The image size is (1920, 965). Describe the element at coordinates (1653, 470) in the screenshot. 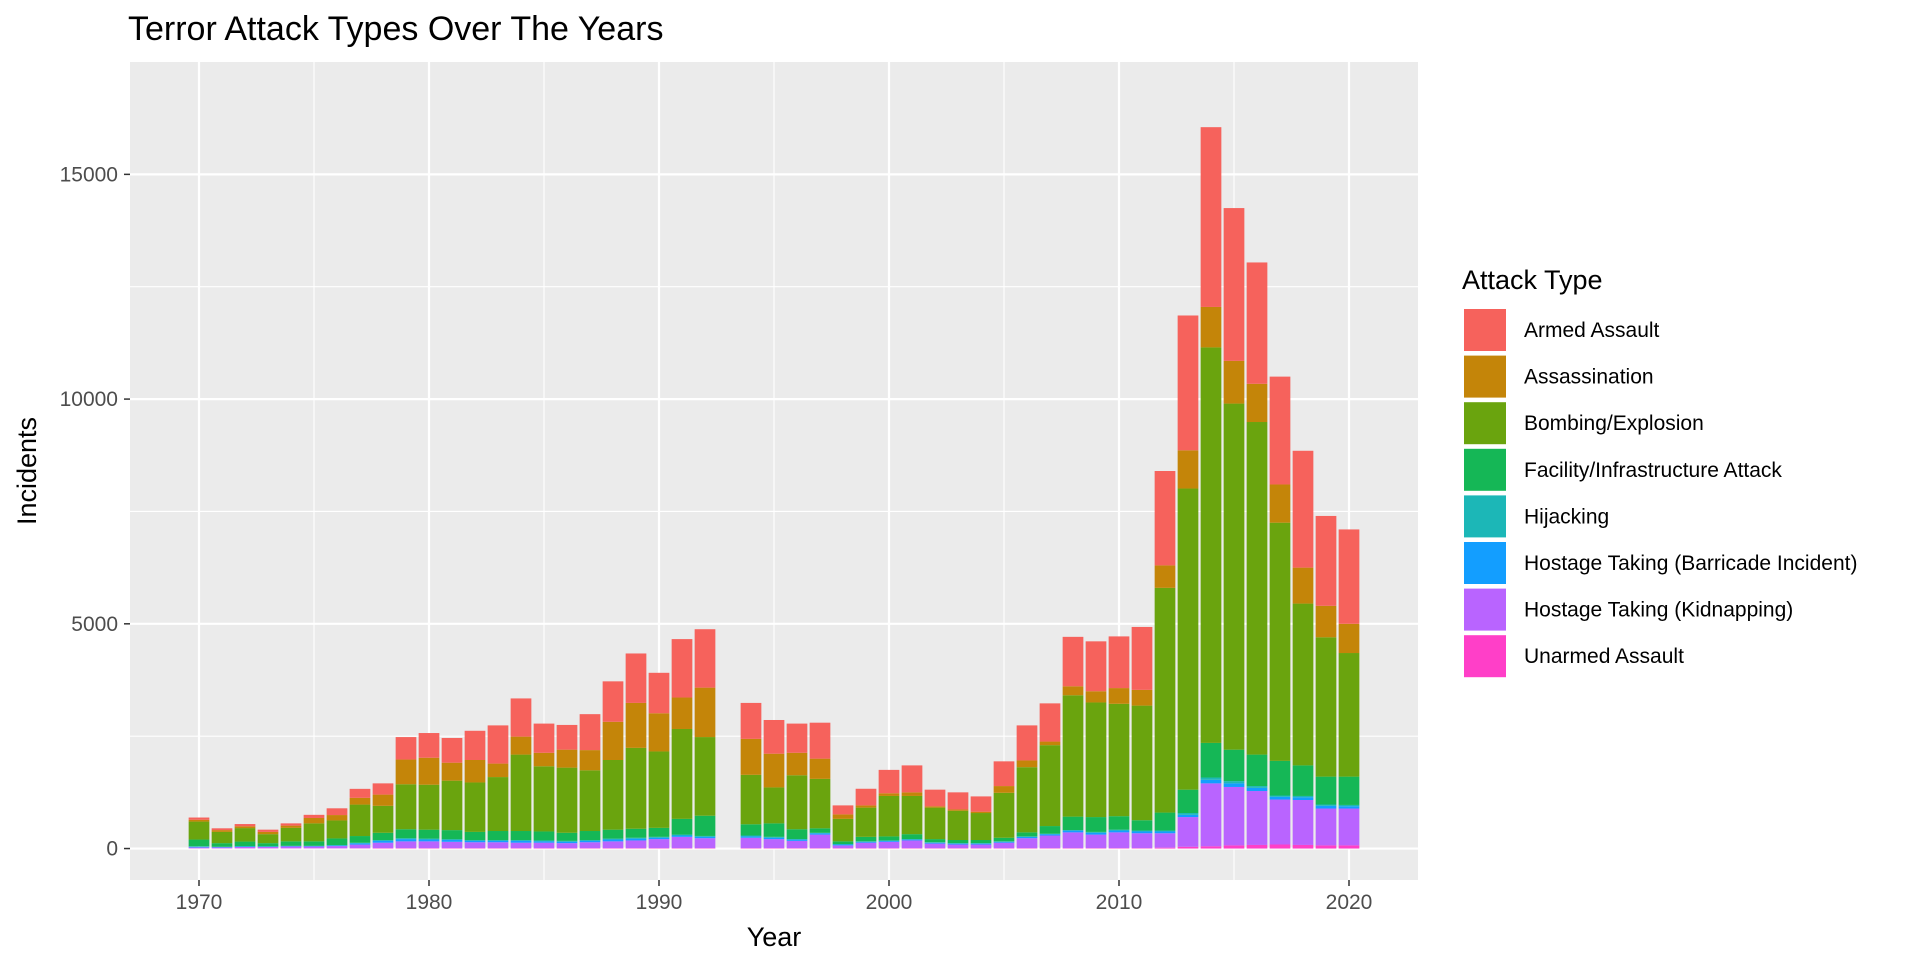

I see `legend-label: Facility/Infrastructure Attack` at that location.